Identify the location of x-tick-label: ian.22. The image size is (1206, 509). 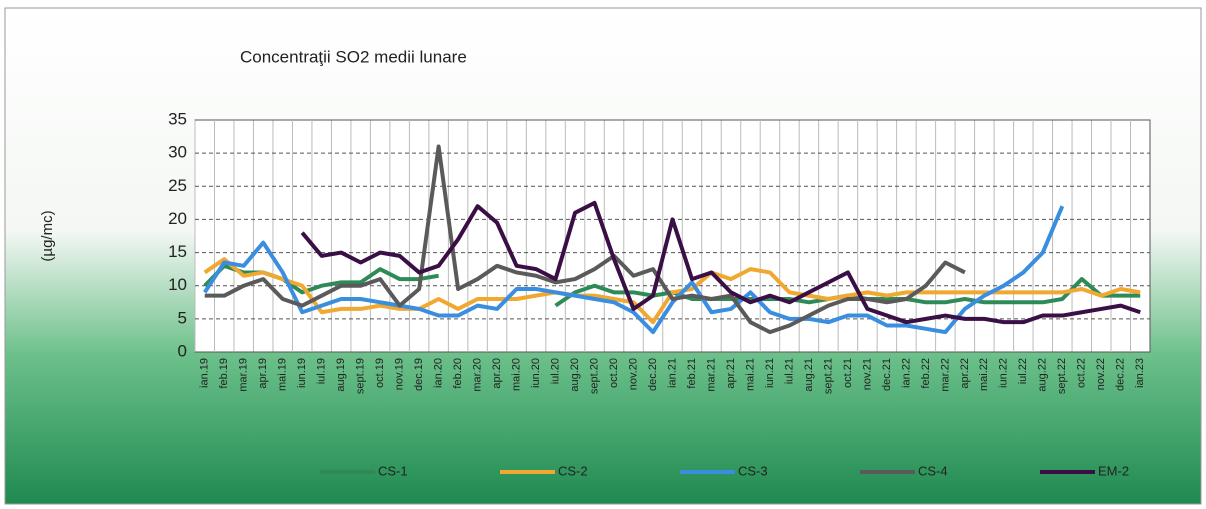
(906, 373).